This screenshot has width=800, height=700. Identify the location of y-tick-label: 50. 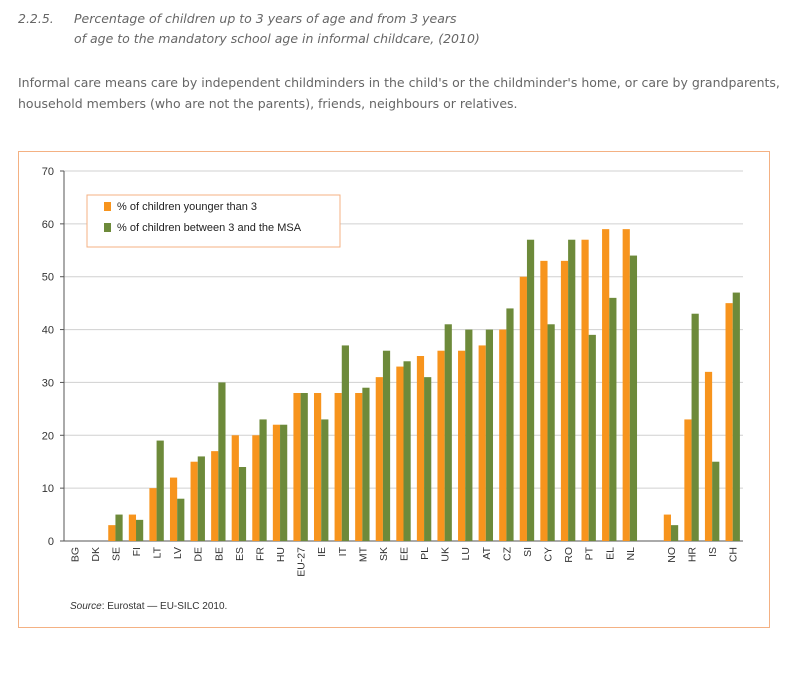
(48, 278).